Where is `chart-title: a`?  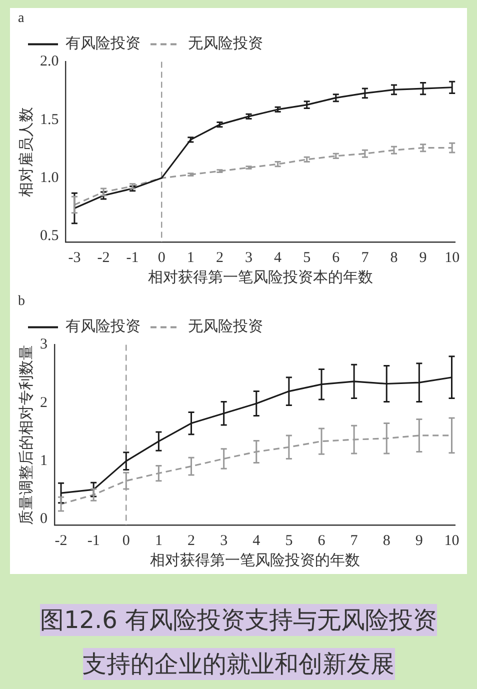
chart-title: a is located at coordinates (21, 18).